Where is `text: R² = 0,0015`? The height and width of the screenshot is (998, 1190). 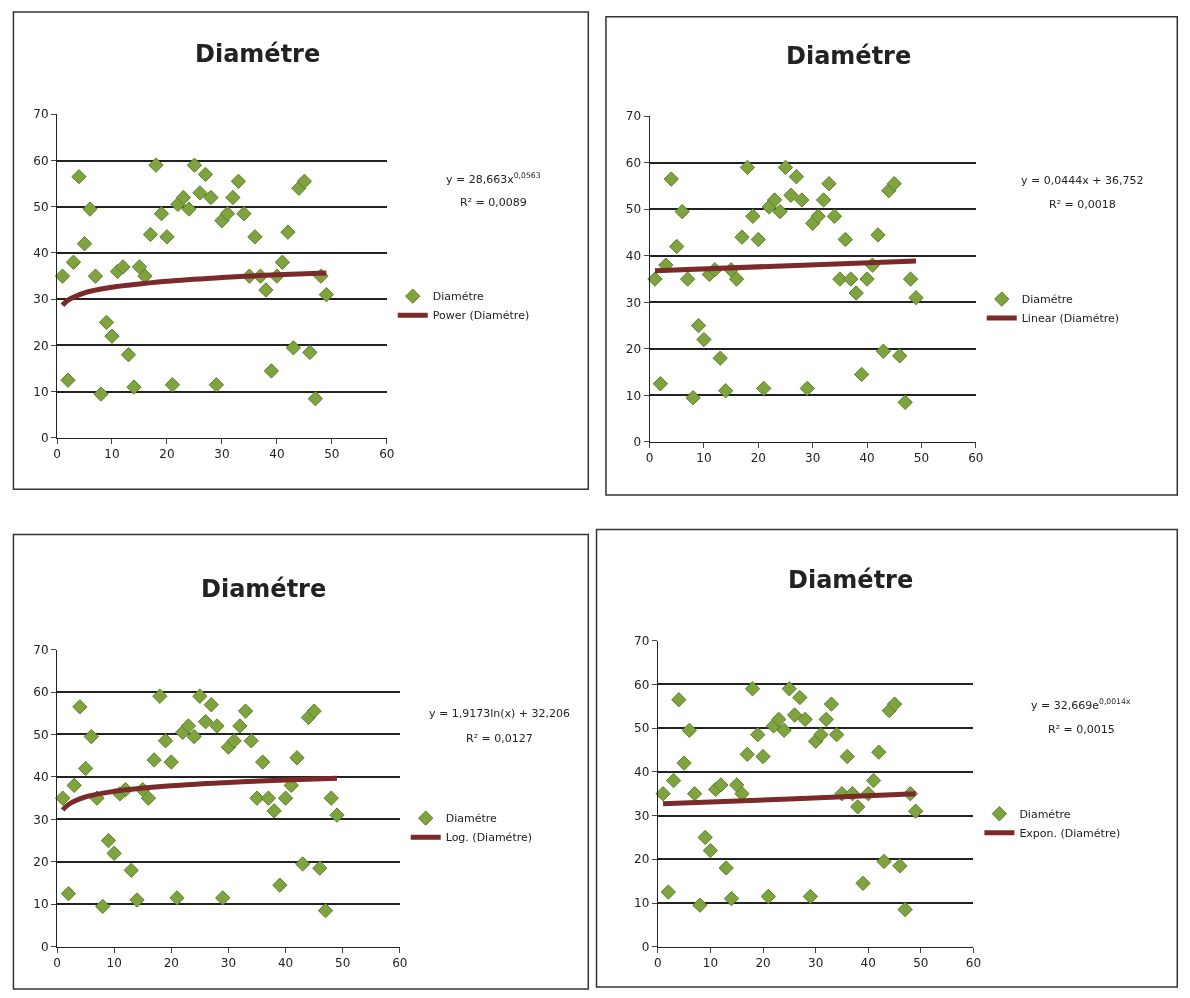 text: R² = 0,0015 is located at coordinates (1081, 729).